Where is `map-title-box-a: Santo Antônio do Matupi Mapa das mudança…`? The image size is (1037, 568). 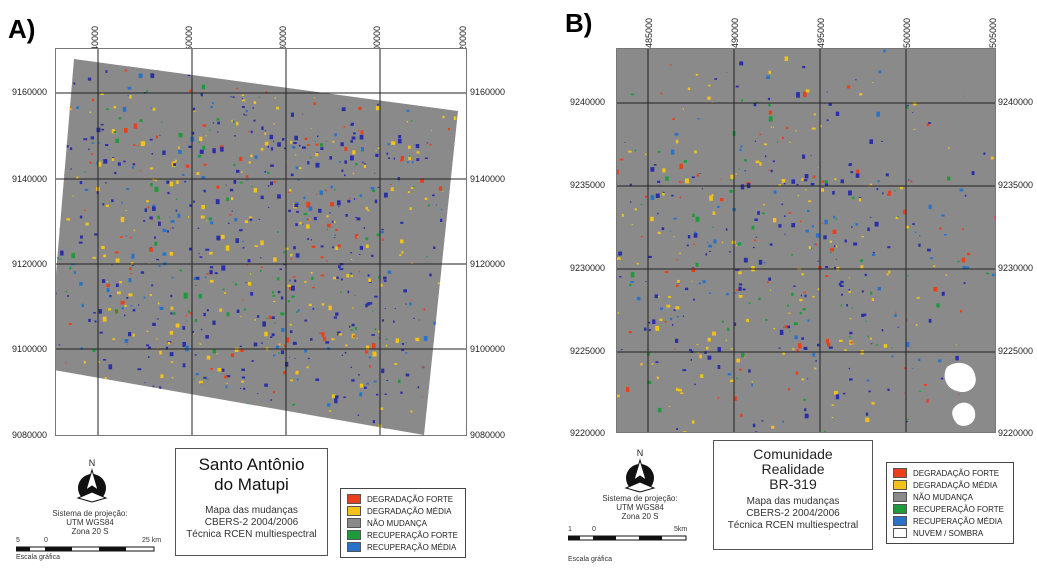 map-title-box-a: Santo Antônio do Matupi Mapa das mudança… is located at coordinates (251, 502).